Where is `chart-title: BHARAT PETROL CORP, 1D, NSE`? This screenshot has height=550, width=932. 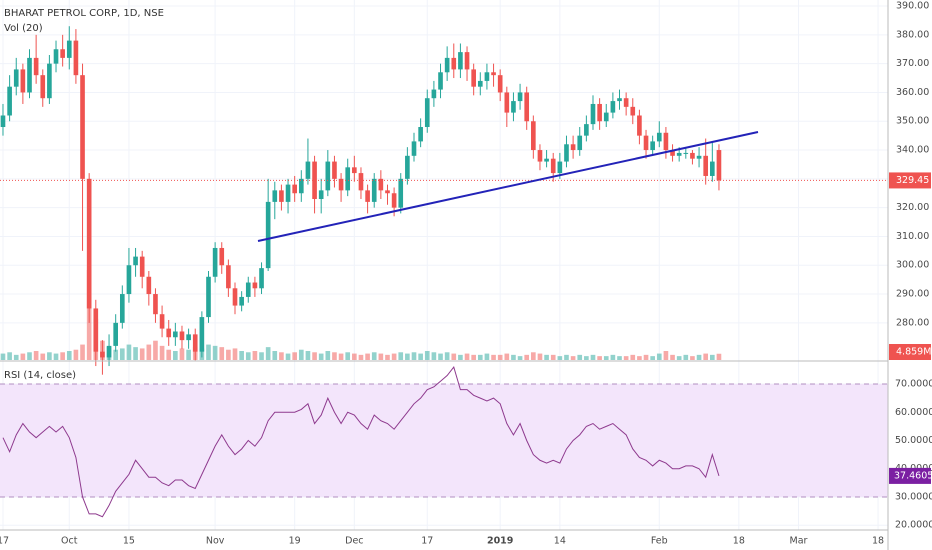
chart-title: BHARAT PETROL CORP, 1D, NSE is located at coordinates (84, 13).